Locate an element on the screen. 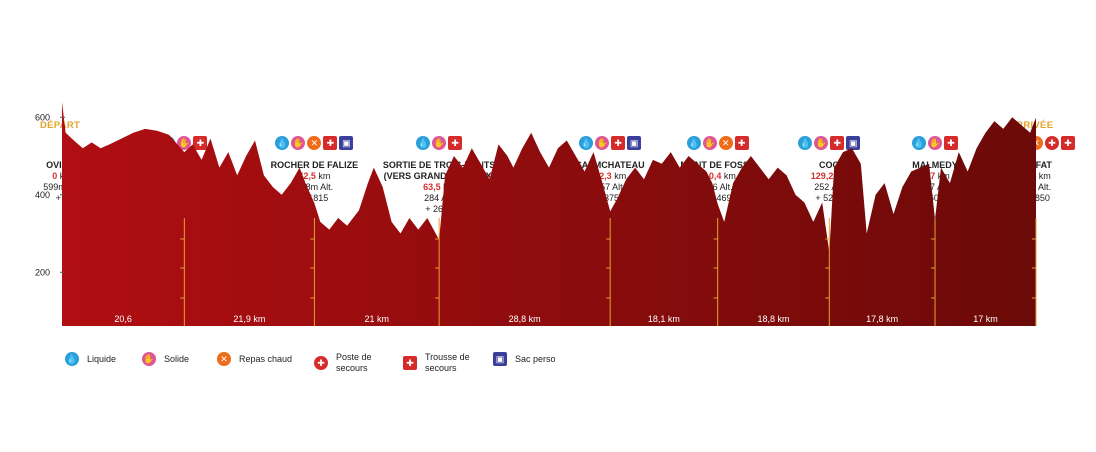  station-name: COO is located at coordinates (829, 165).